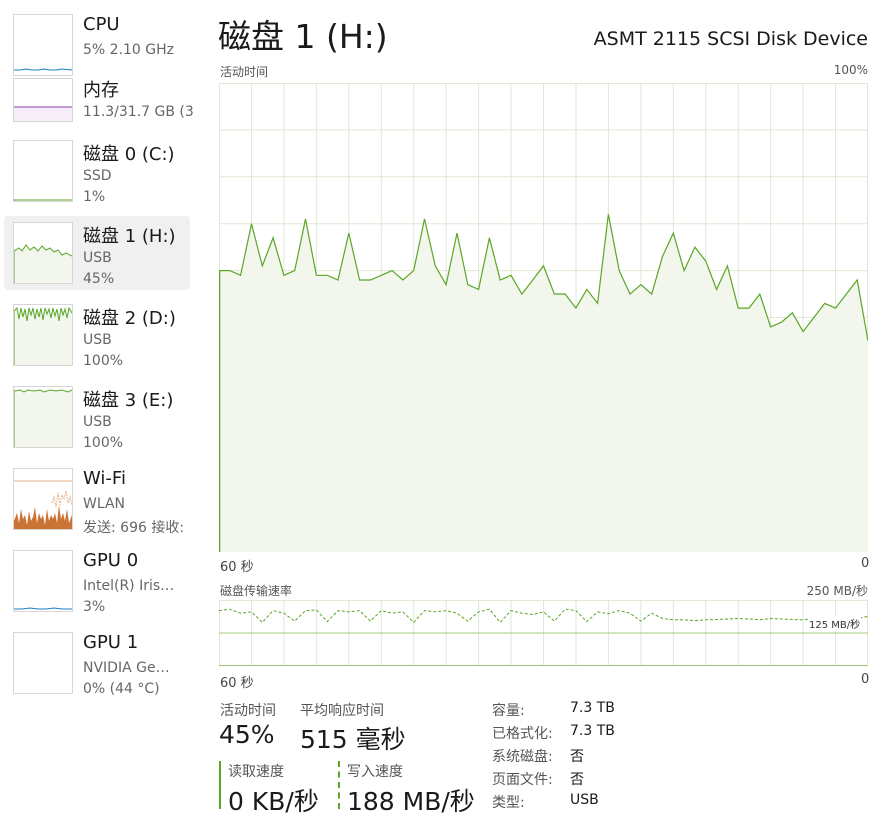  What do you see at coordinates (865, 563) in the screenshot?
I see `activity-x-right-label: 0` at bounding box center [865, 563].